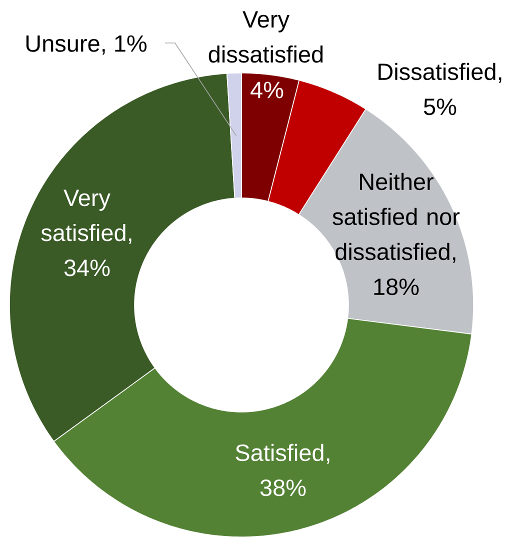  Describe the element at coordinates (440, 89) in the screenshot. I see `slice-label: Dissatisfied, 5%` at that location.